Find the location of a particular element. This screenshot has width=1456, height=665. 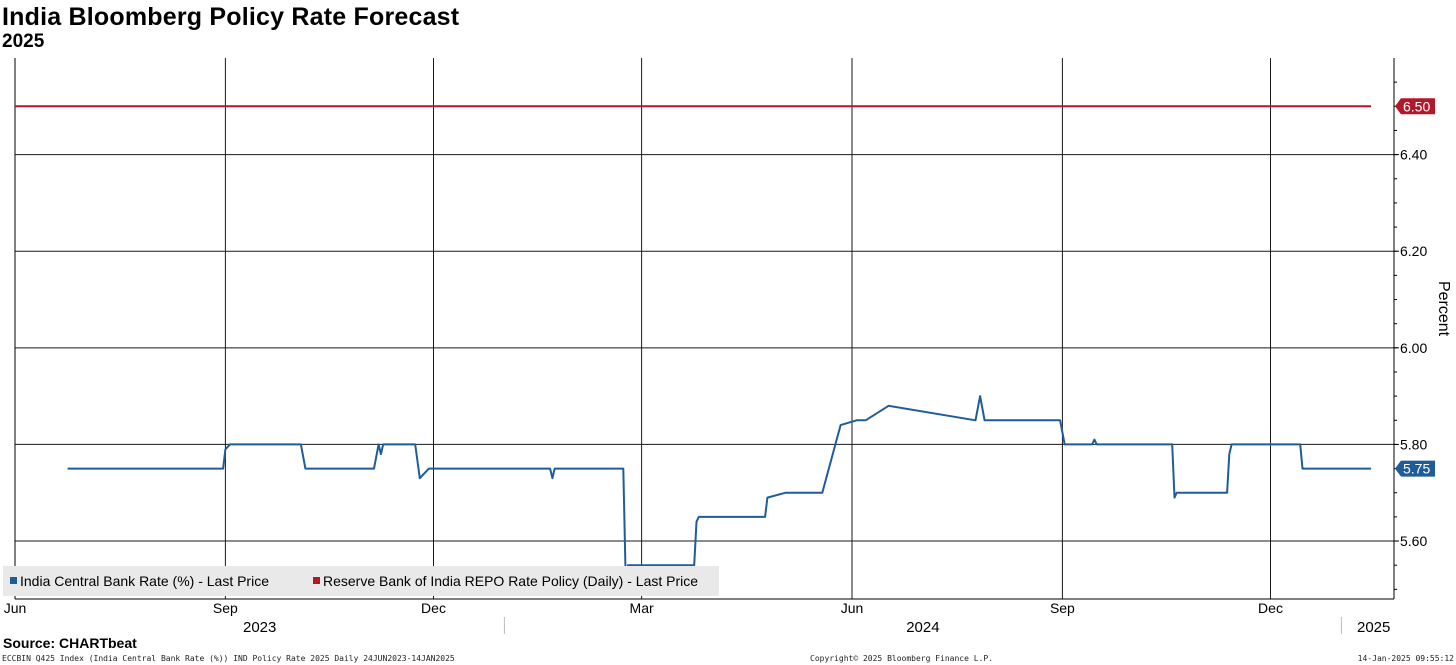

y-tick-label: 6.40 is located at coordinates (1413, 155).